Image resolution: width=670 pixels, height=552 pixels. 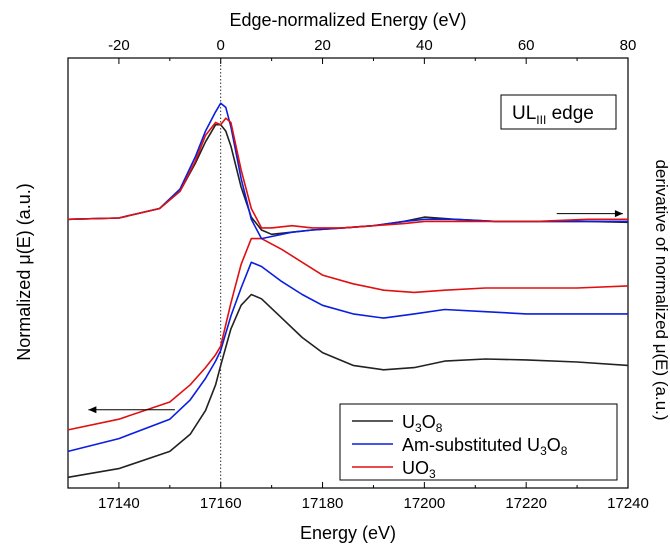 I want to click on x-axis-top-label: Edge-normalized Energy (eV), so click(x=347, y=20).